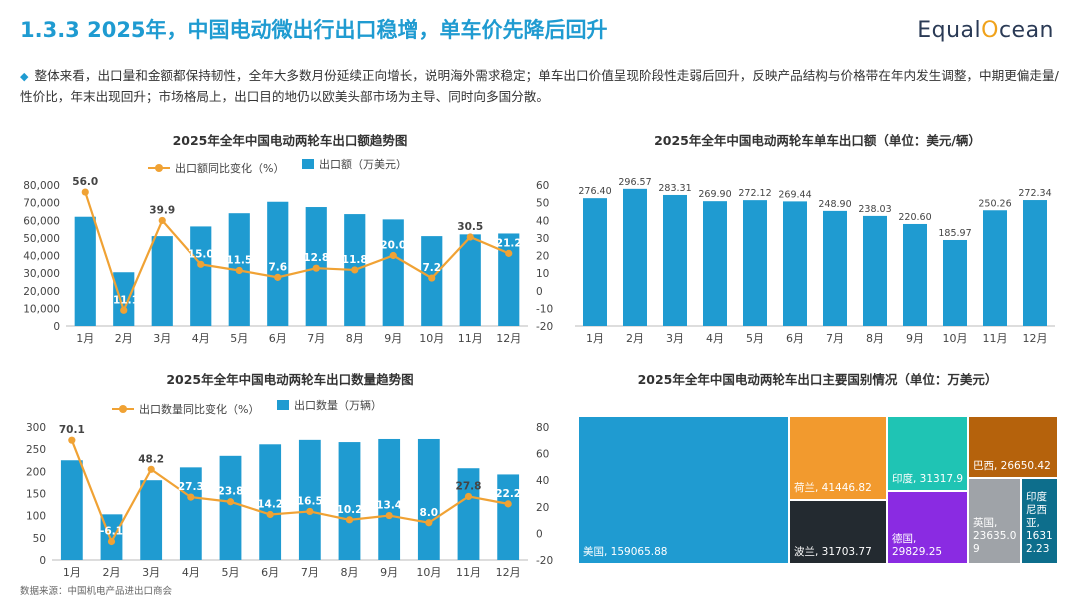  Describe the element at coordinates (389, 572) in the screenshot. I see `chart3-xtick: 9月` at that location.